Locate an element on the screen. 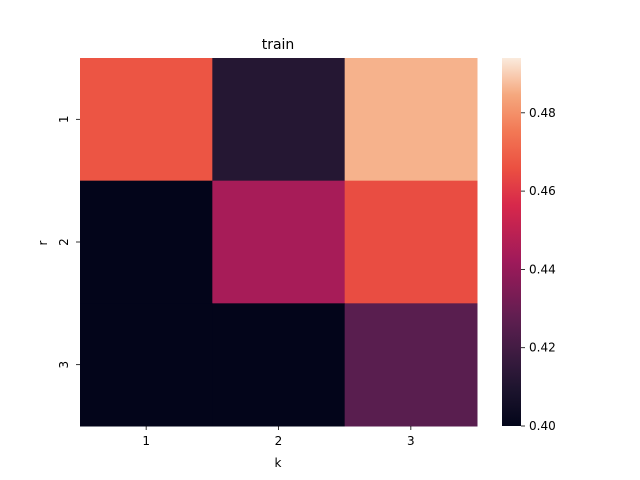  heatmap-cell-r3-k1 is located at coordinates (146, 365).